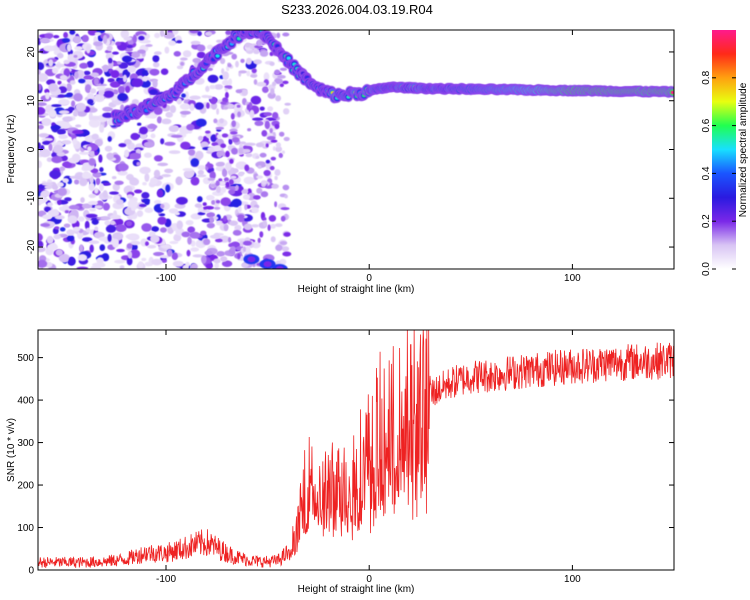 The height and width of the screenshot is (600, 750). What do you see at coordinates (357, 9) in the screenshot?
I see `chart-title: S233.2026.004.03.19.R04` at bounding box center [357, 9].